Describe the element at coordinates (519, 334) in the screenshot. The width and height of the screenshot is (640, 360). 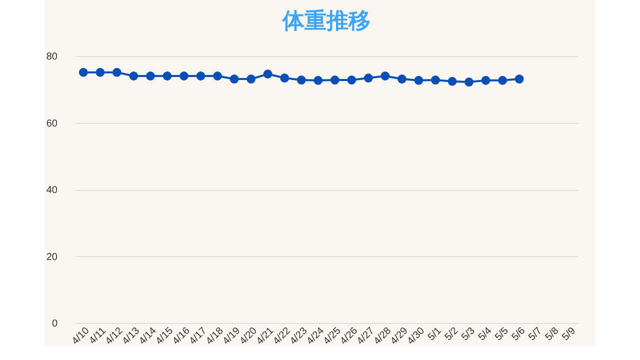
I see `x-tick-label: 5/6` at that location.